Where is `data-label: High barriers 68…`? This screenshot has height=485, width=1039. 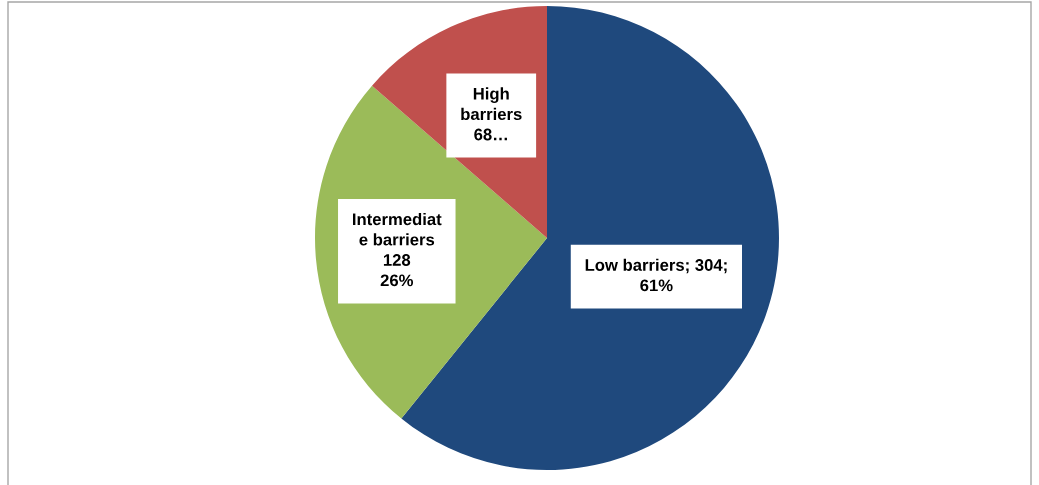
data-label: High barriers 68… is located at coordinates (491, 114).